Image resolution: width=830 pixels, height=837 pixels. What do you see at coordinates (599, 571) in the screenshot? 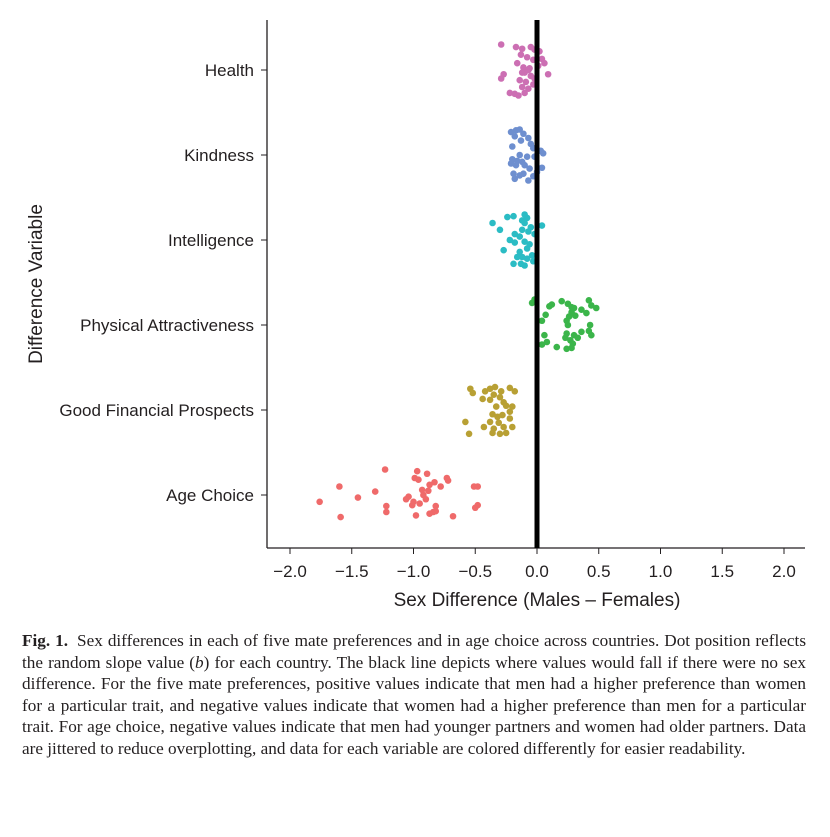
I see `x-tick-label: 0.5` at bounding box center [599, 571].